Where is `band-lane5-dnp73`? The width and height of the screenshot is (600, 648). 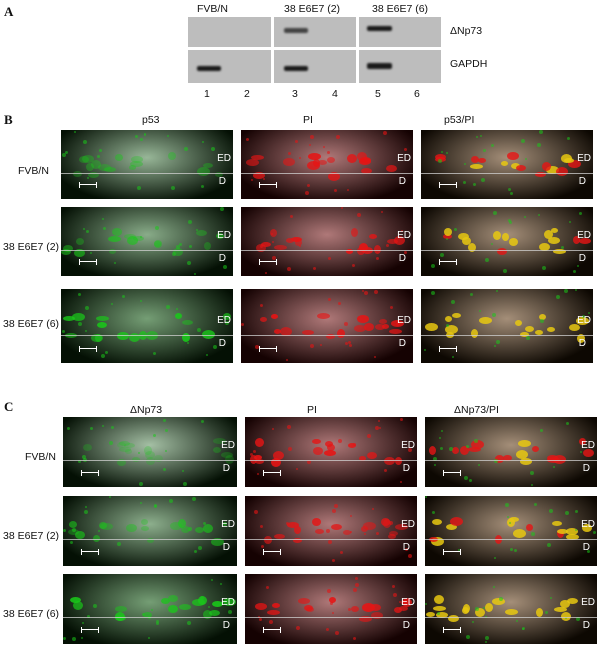
band-lane5-dnp73 is located at coordinates (379, 28).